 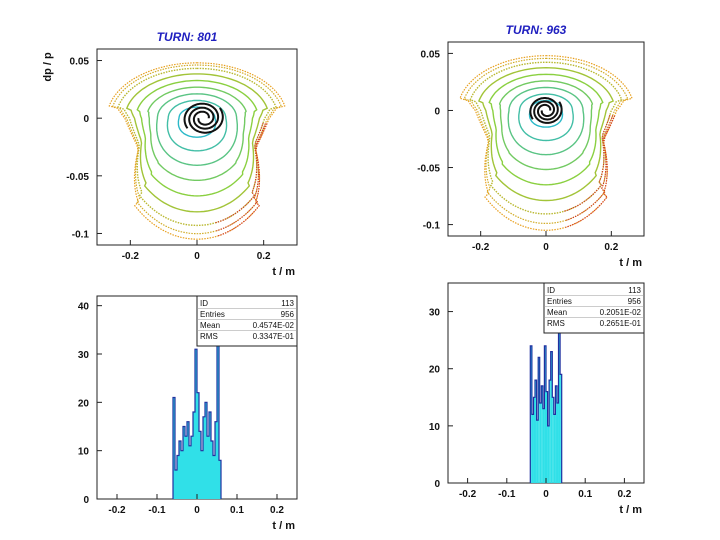 What do you see at coordinates (187, 37) in the screenshot?
I see `plot-title: TURN: 801` at bounding box center [187, 37].